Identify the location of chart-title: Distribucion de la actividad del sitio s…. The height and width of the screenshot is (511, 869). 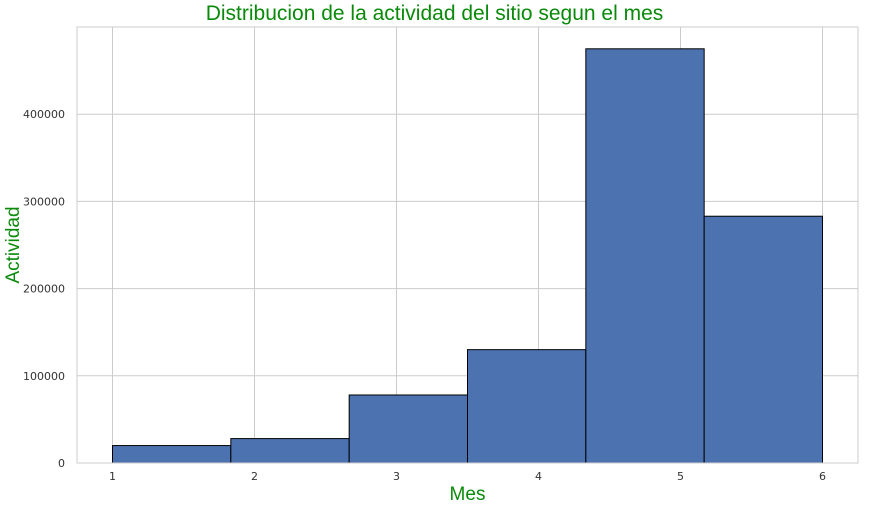
(434, 13).